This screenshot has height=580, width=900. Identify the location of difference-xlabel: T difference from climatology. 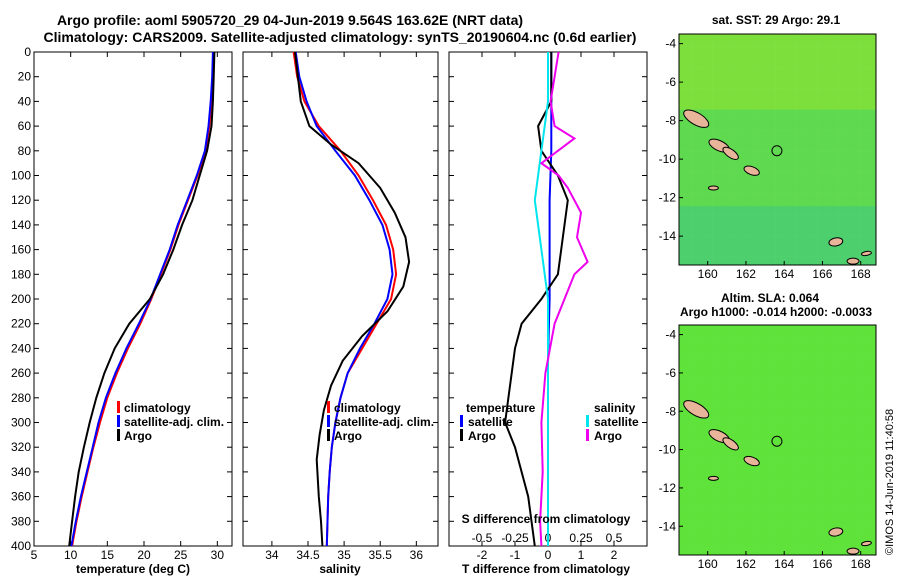
(546, 569).